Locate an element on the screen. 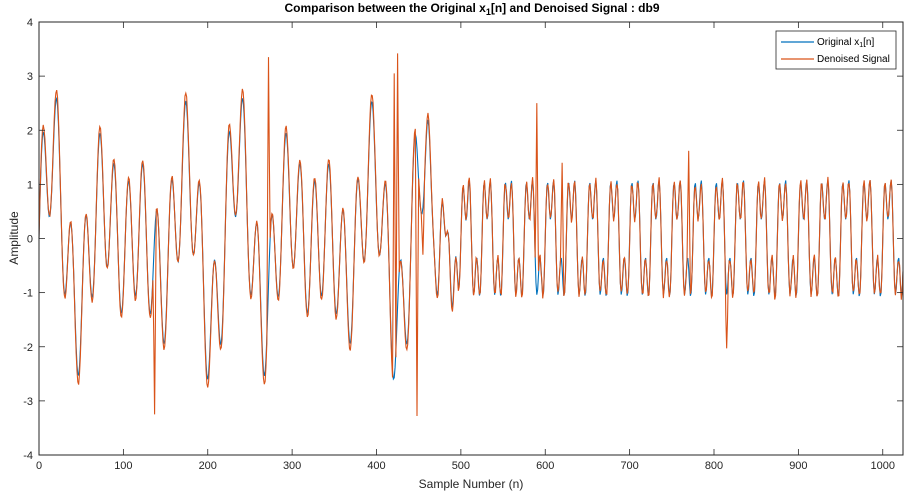 The image size is (923, 499). legend-label-denoised: Denoised Signal is located at coordinates (853, 59).